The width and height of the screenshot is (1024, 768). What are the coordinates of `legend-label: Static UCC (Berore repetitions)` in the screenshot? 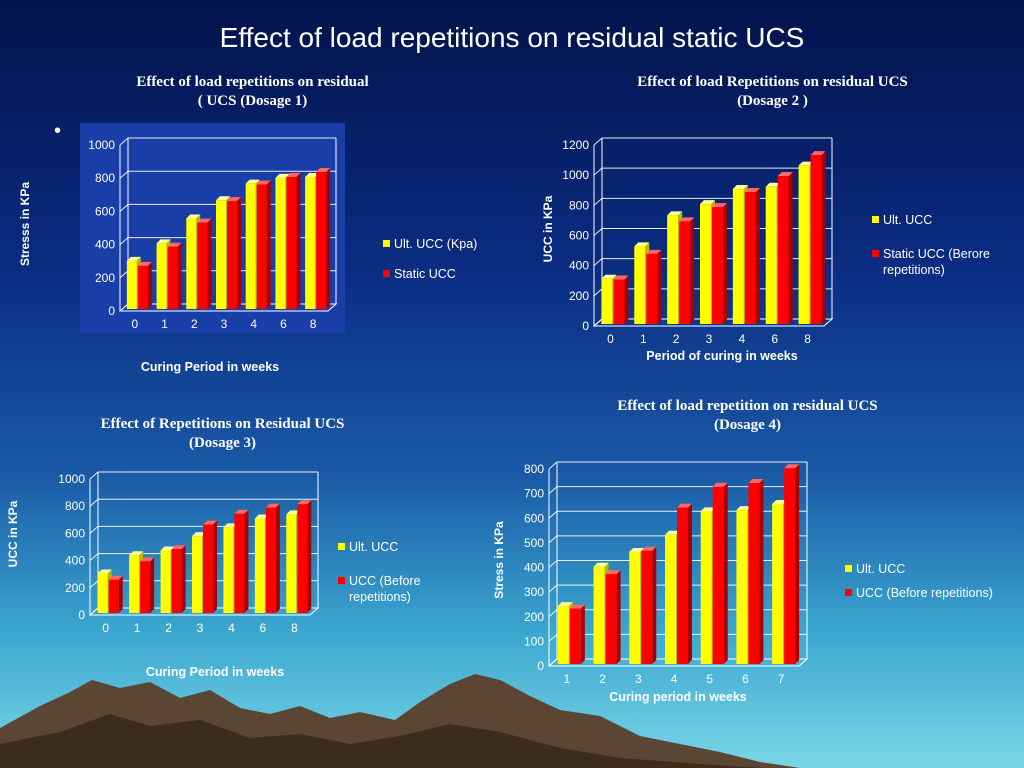 It's located at (936, 262).